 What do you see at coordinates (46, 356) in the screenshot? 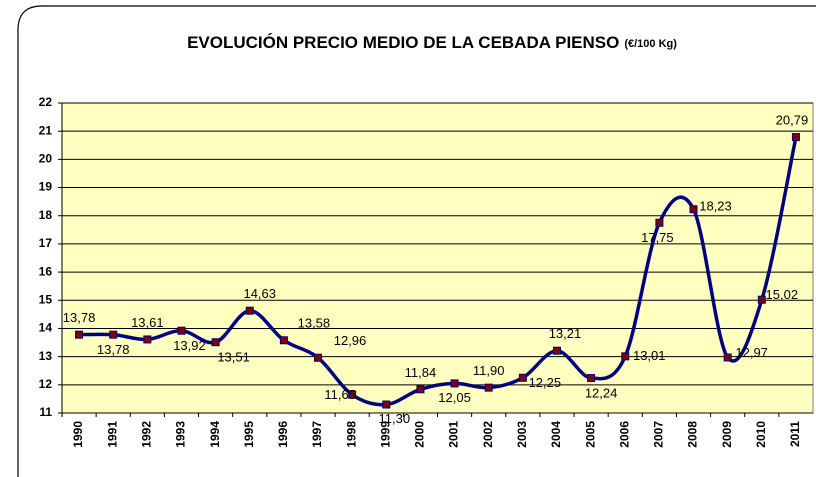
I see `y-tick-label: 13` at bounding box center [46, 356].